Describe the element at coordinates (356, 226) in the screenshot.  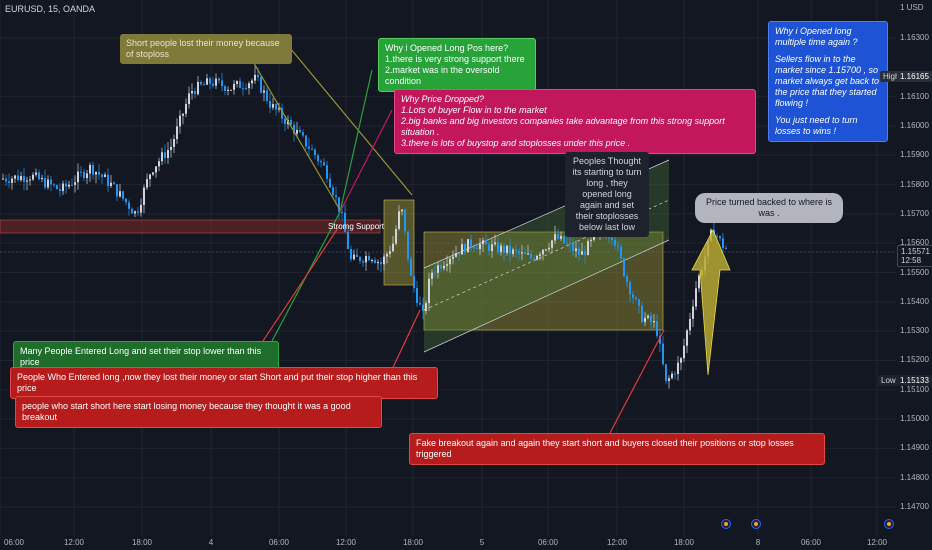
I see `support-label: Stromg Support` at that location.